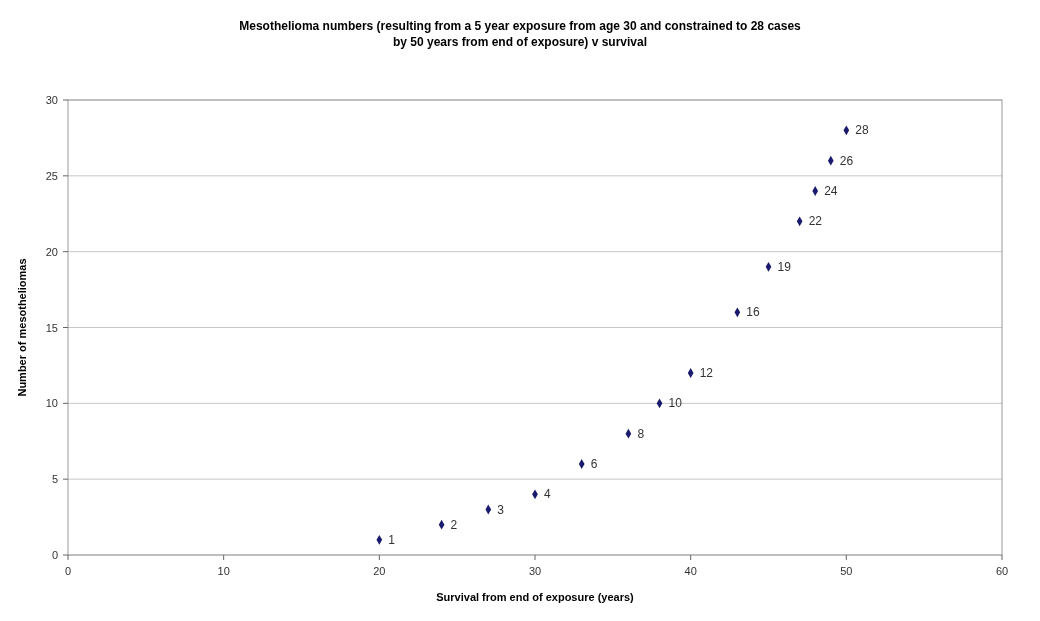 Image resolution: width=1040 pixels, height=621 pixels. I want to click on data-label: 26, so click(846, 160).